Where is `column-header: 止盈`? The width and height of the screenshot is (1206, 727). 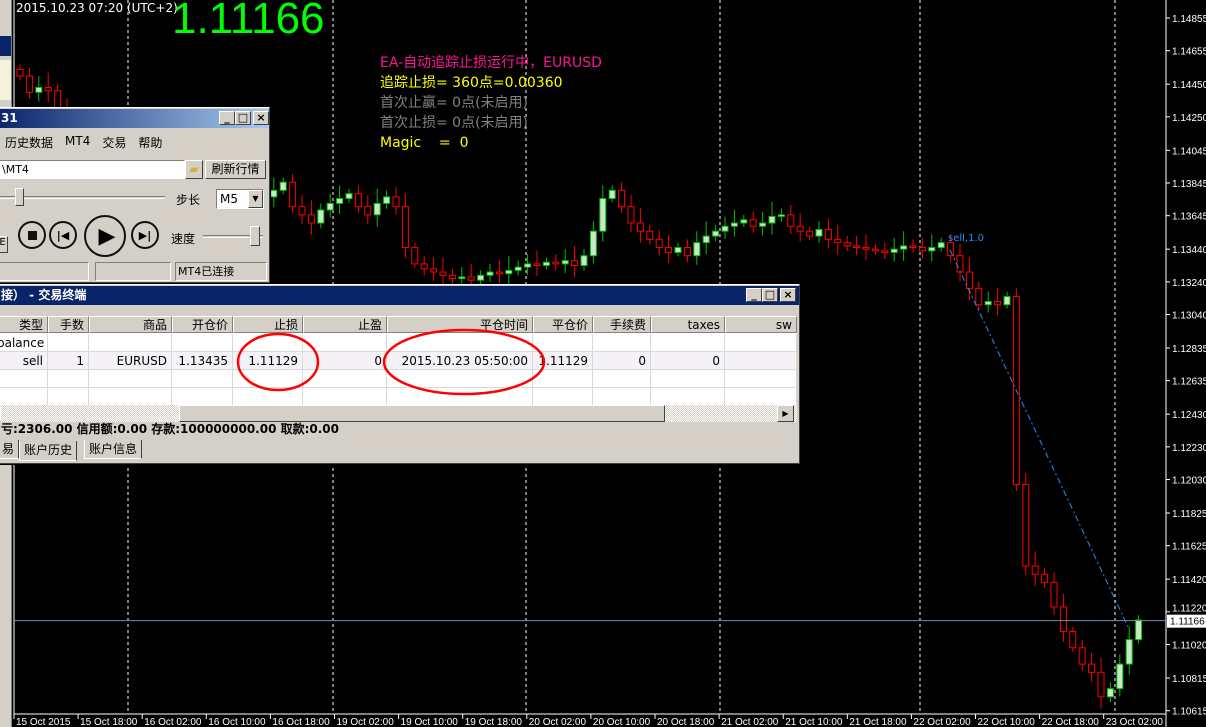 column-header: 止盈 is located at coordinates (345, 324).